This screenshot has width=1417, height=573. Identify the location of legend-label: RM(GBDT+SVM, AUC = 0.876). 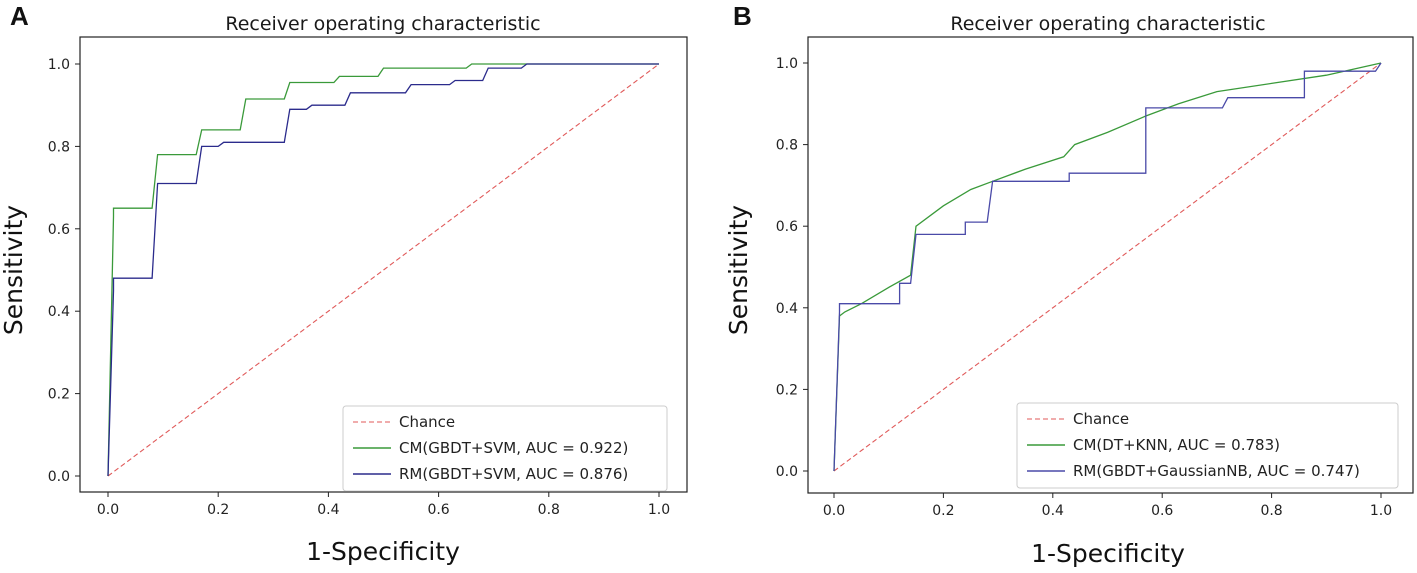
(513, 474).